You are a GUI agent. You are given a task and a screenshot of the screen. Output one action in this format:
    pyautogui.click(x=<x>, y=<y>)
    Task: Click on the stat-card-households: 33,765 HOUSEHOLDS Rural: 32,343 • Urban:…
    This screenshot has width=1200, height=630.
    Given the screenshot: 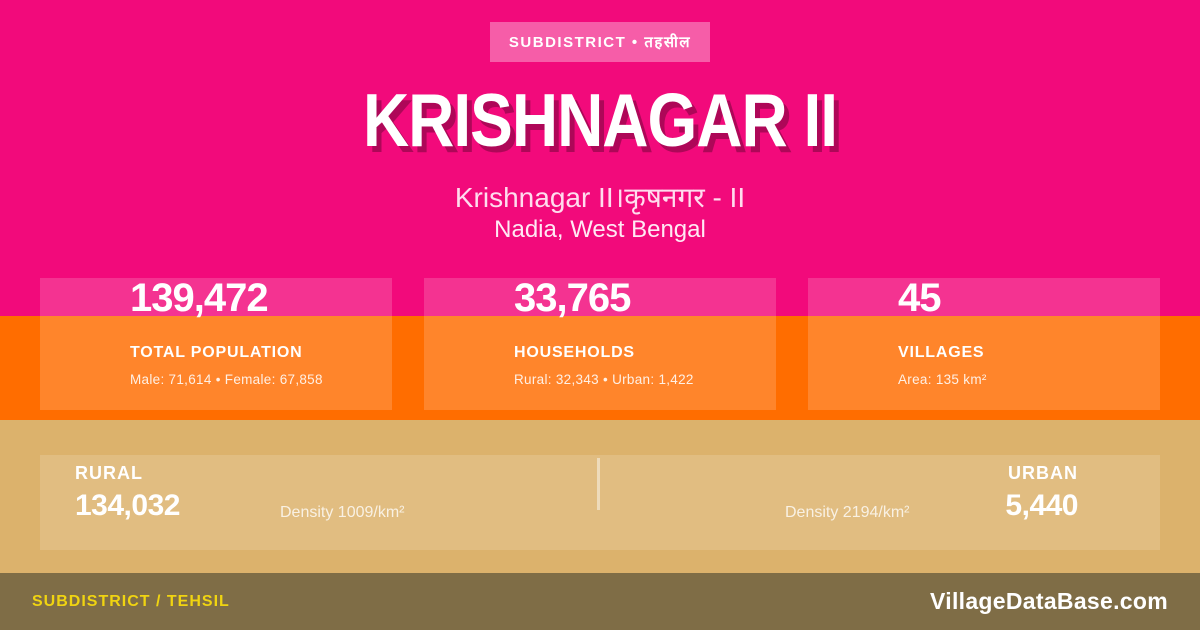 What is the action you would take?
    pyautogui.click(x=600, y=344)
    